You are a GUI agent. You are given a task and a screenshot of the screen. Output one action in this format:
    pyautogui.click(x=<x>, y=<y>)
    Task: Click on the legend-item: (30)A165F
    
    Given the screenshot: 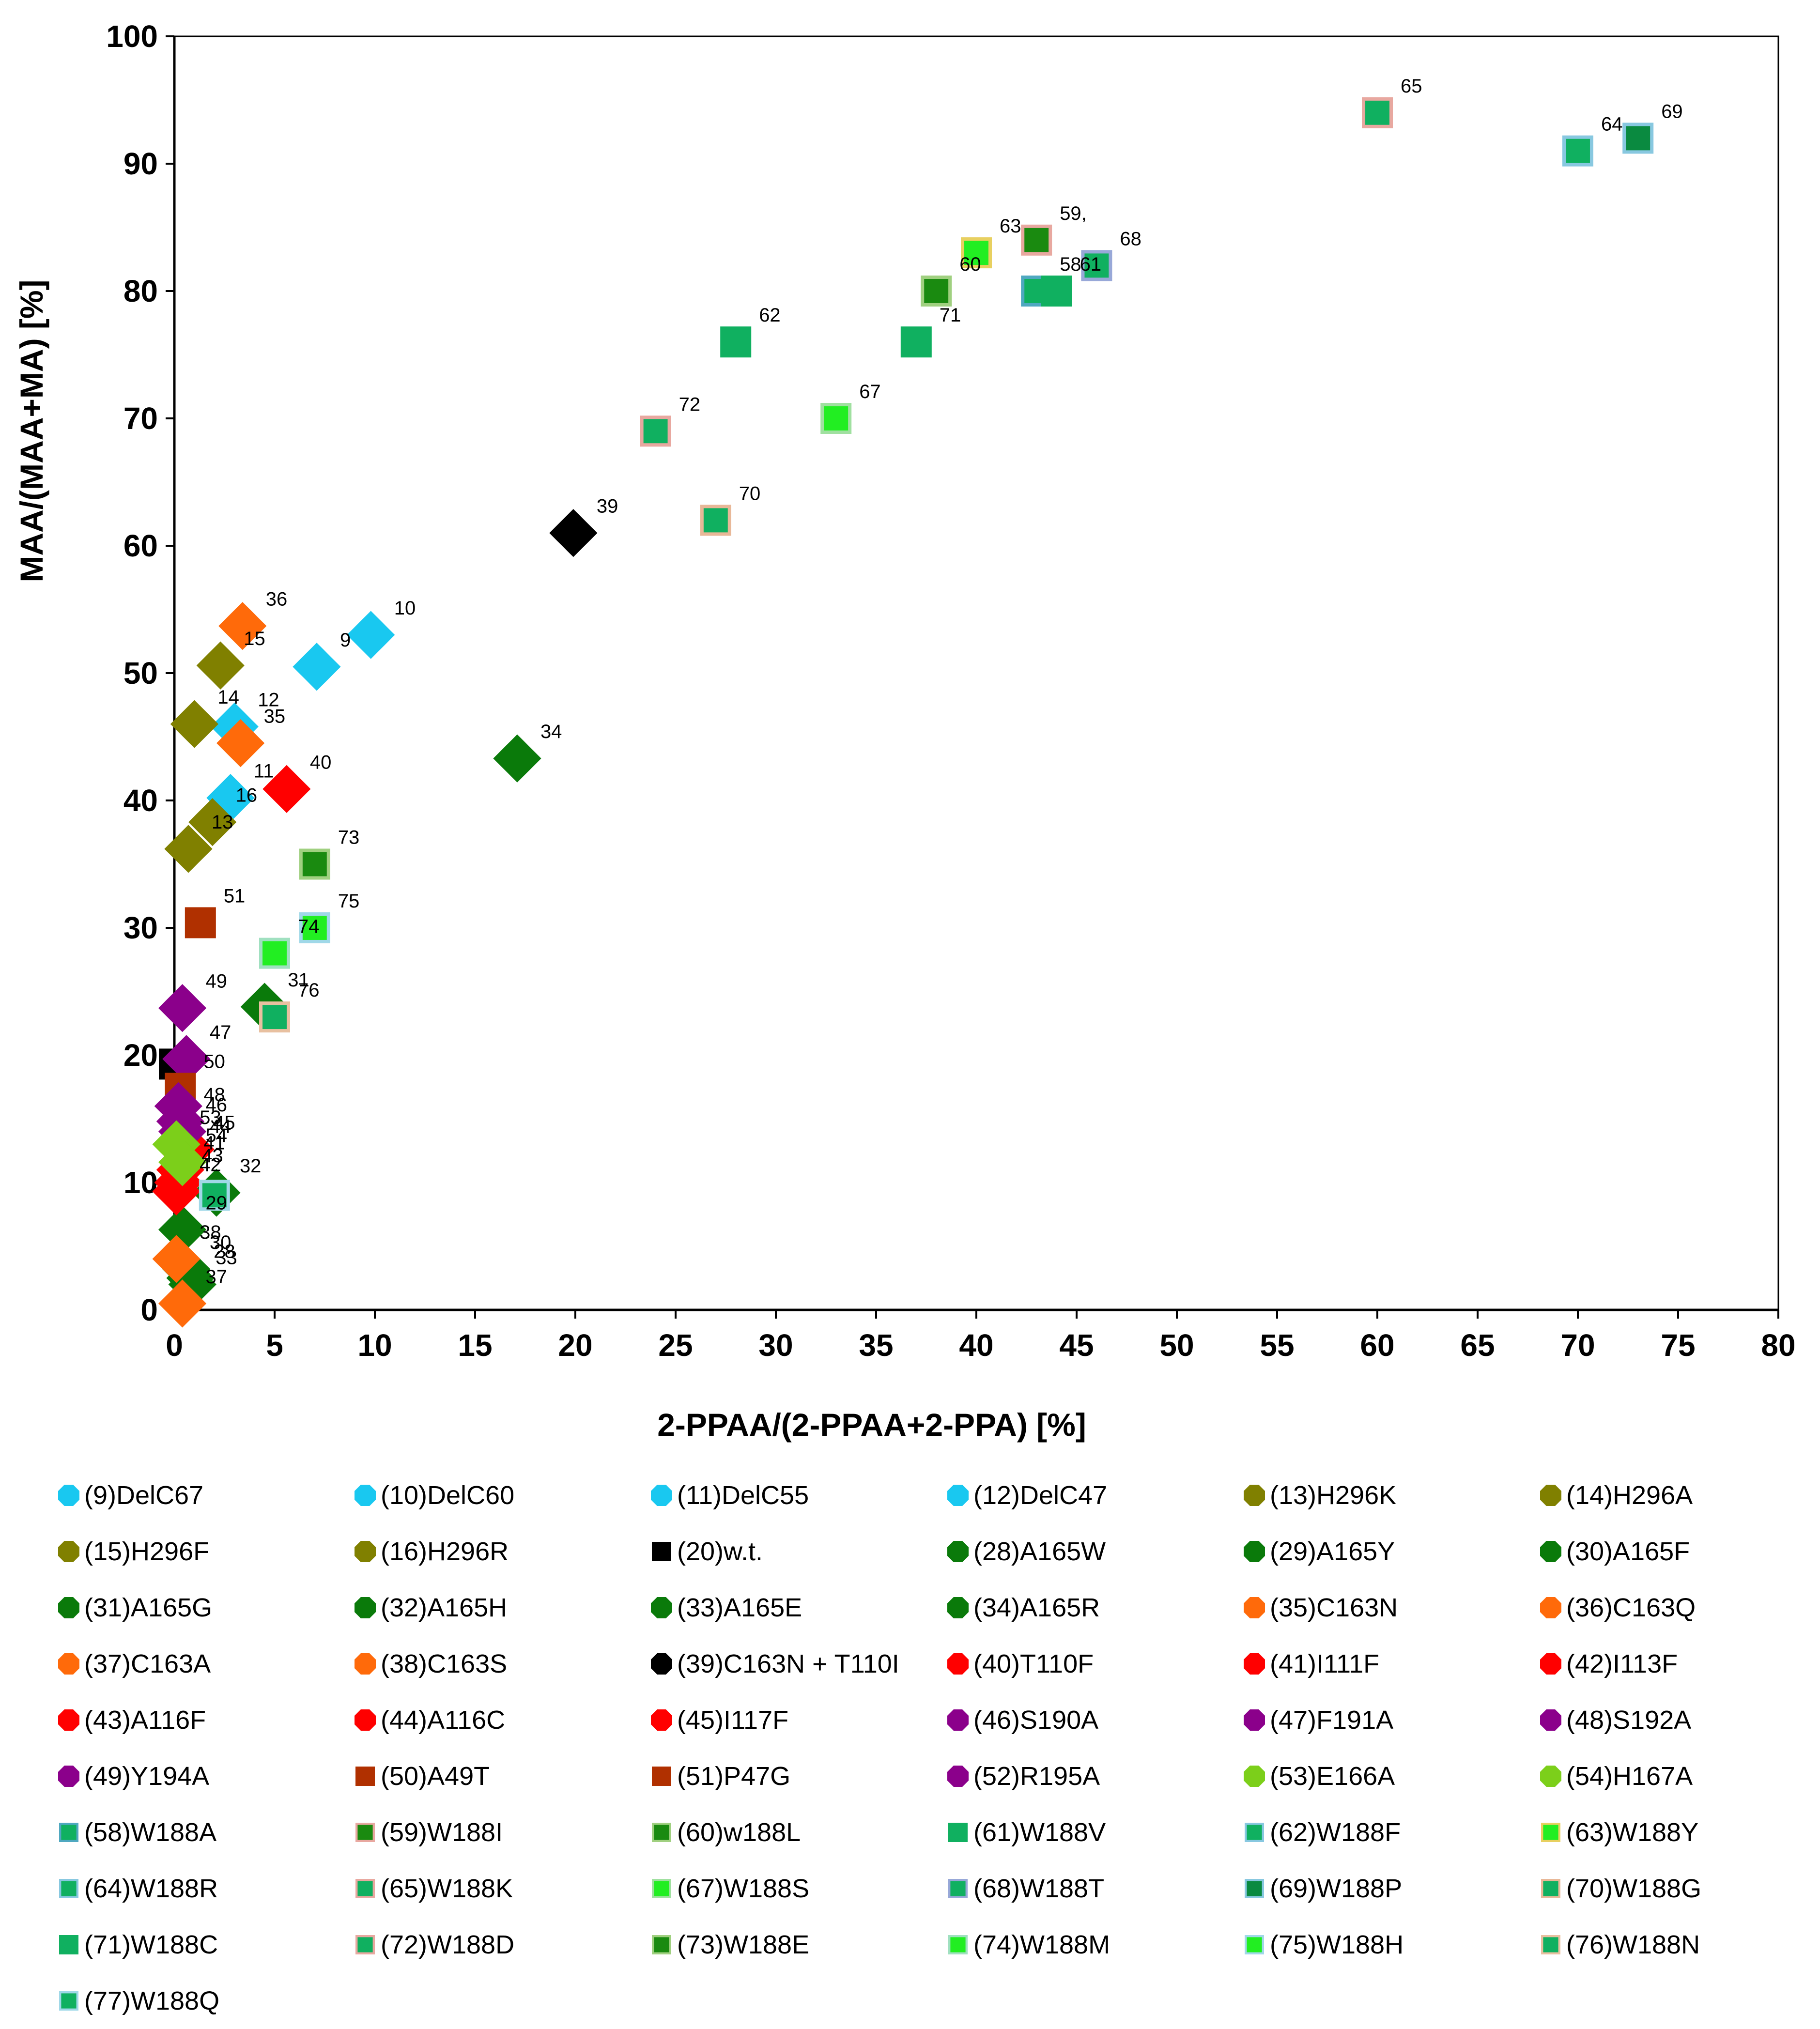 What is the action you would take?
    pyautogui.click(x=1615, y=1551)
    